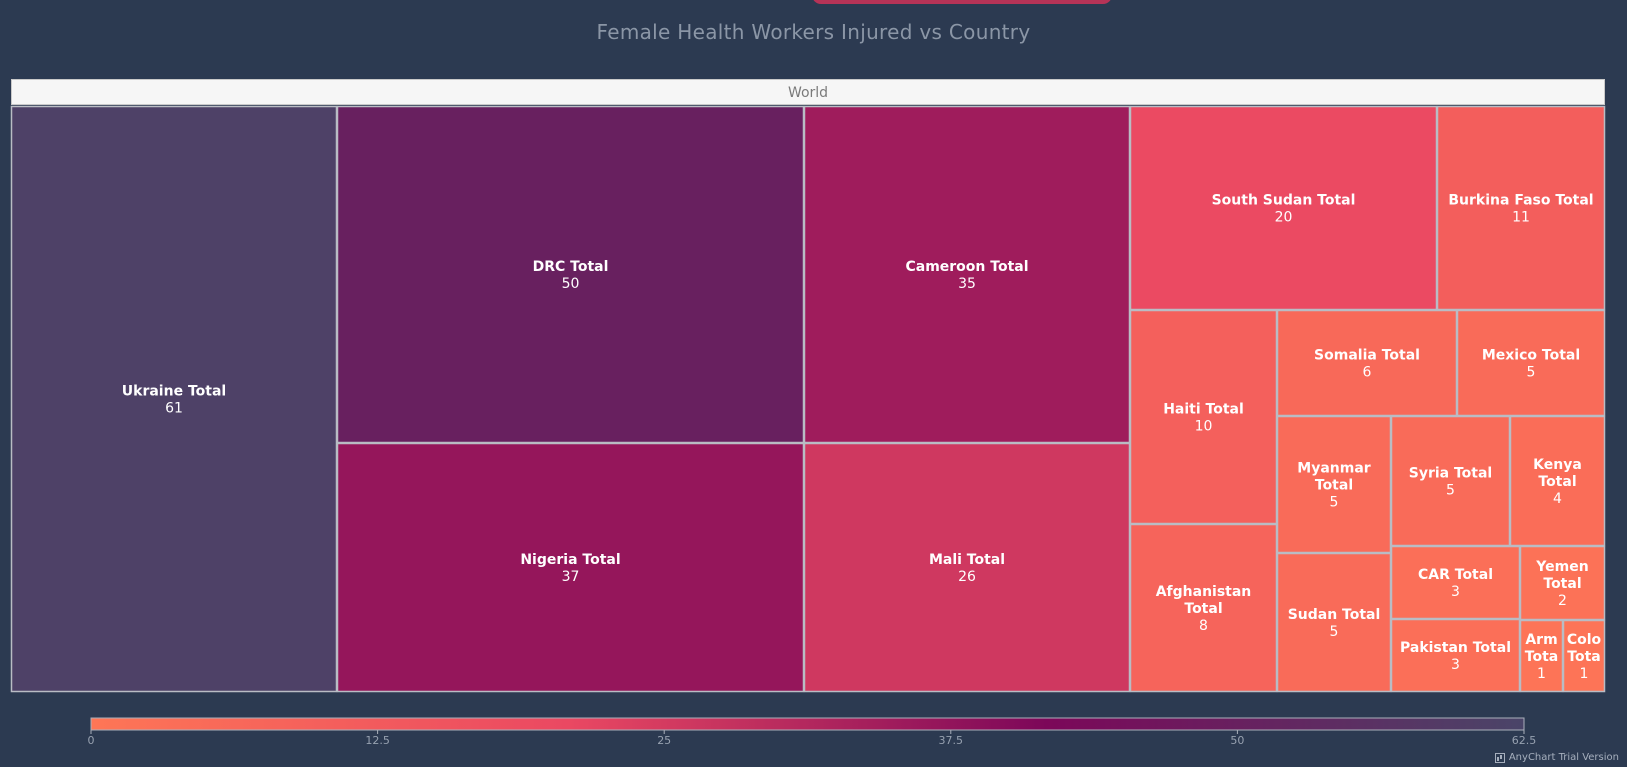  What do you see at coordinates (1562, 601) in the screenshot?
I see `tile-value: 2` at bounding box center [1562, 601].